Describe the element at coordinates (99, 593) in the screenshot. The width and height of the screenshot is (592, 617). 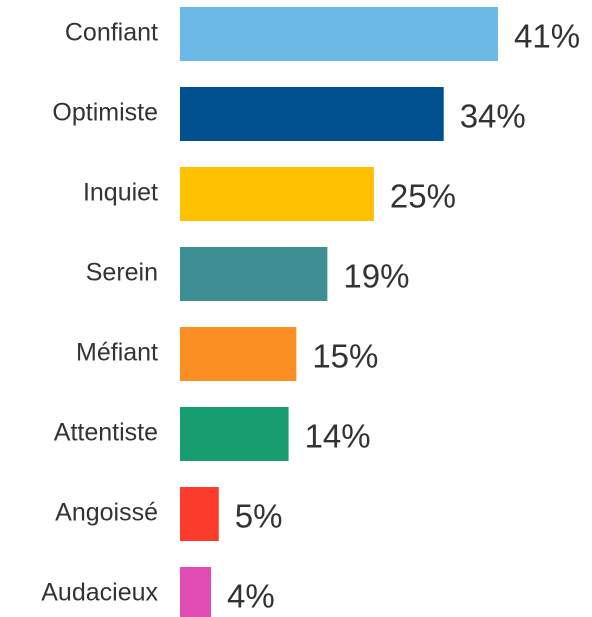
I see `category-label: Audacieux` at that location.